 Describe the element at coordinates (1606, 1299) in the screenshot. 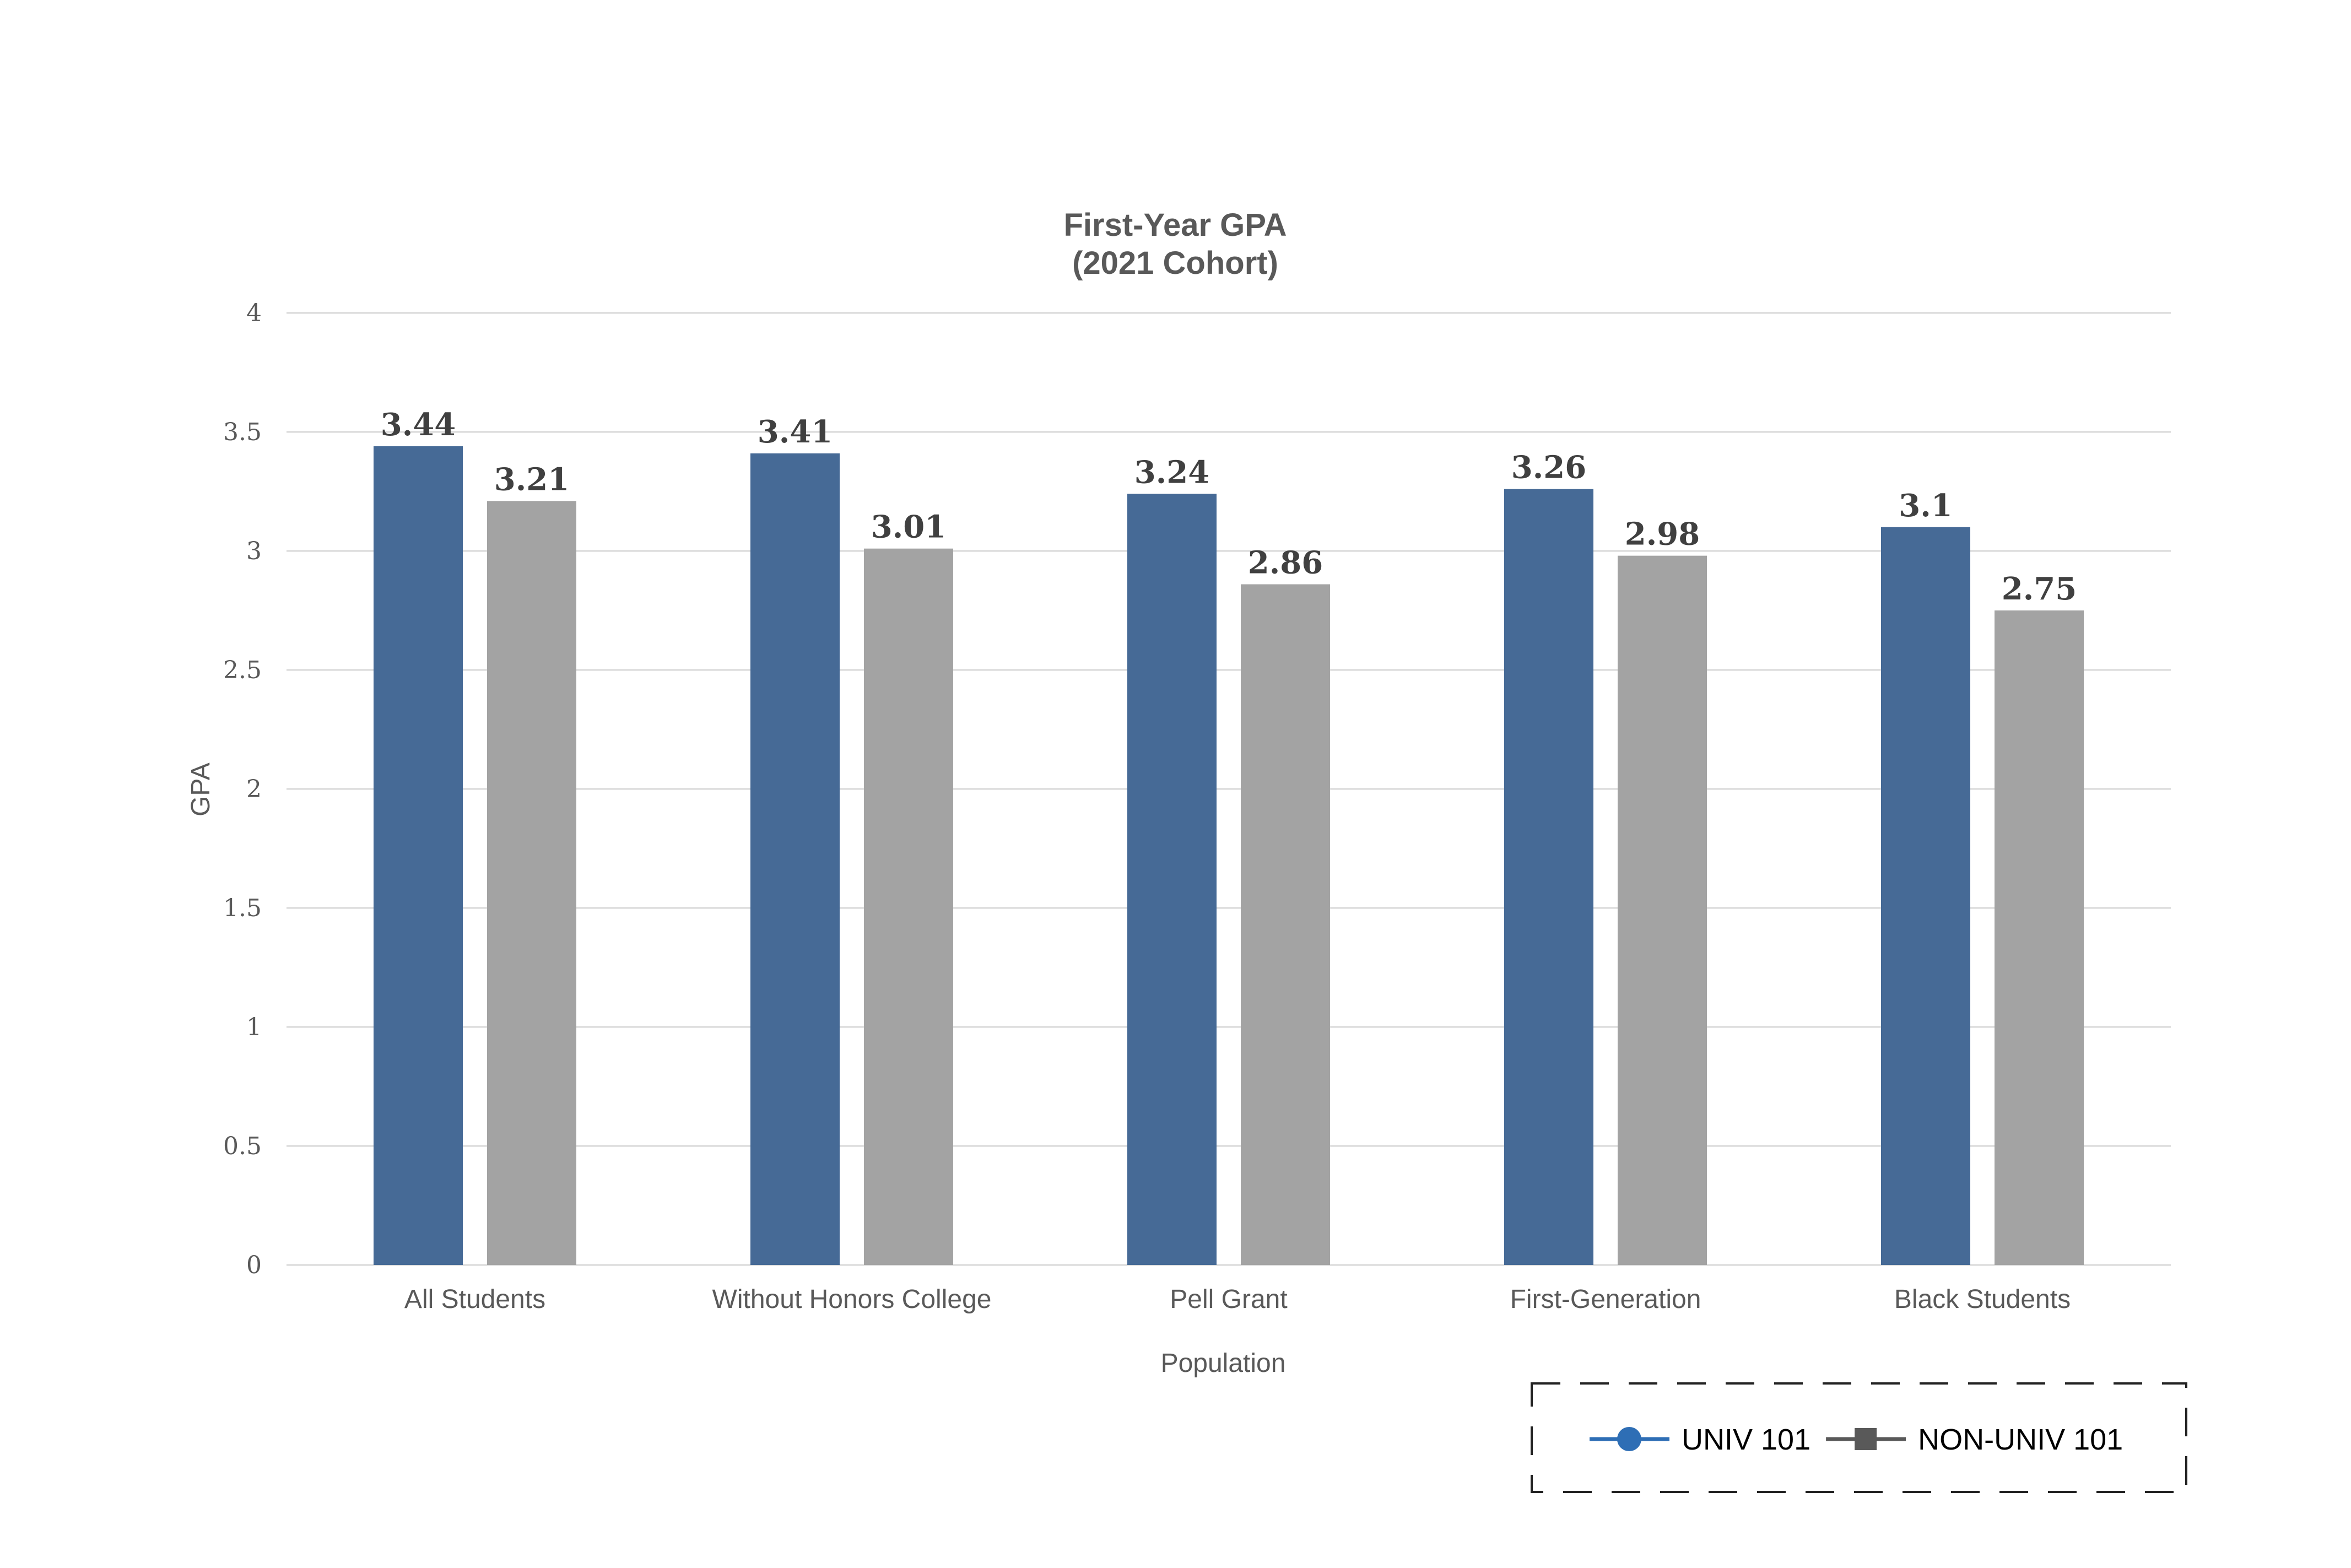

I see `x-tick-label: First-Generation` at that location.